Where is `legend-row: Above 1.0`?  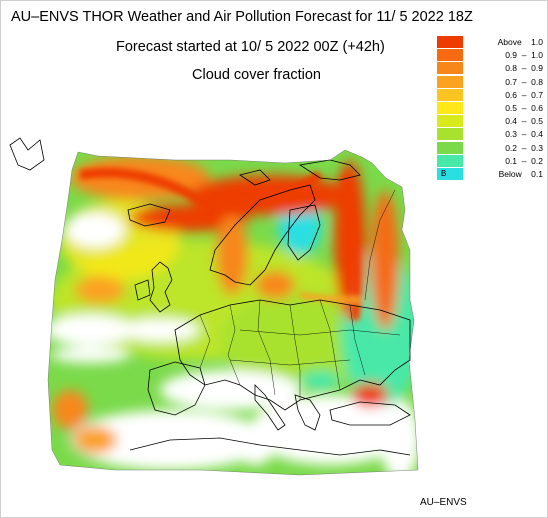
legend-row: Above 1.0 is located at coordinates (490, 42).